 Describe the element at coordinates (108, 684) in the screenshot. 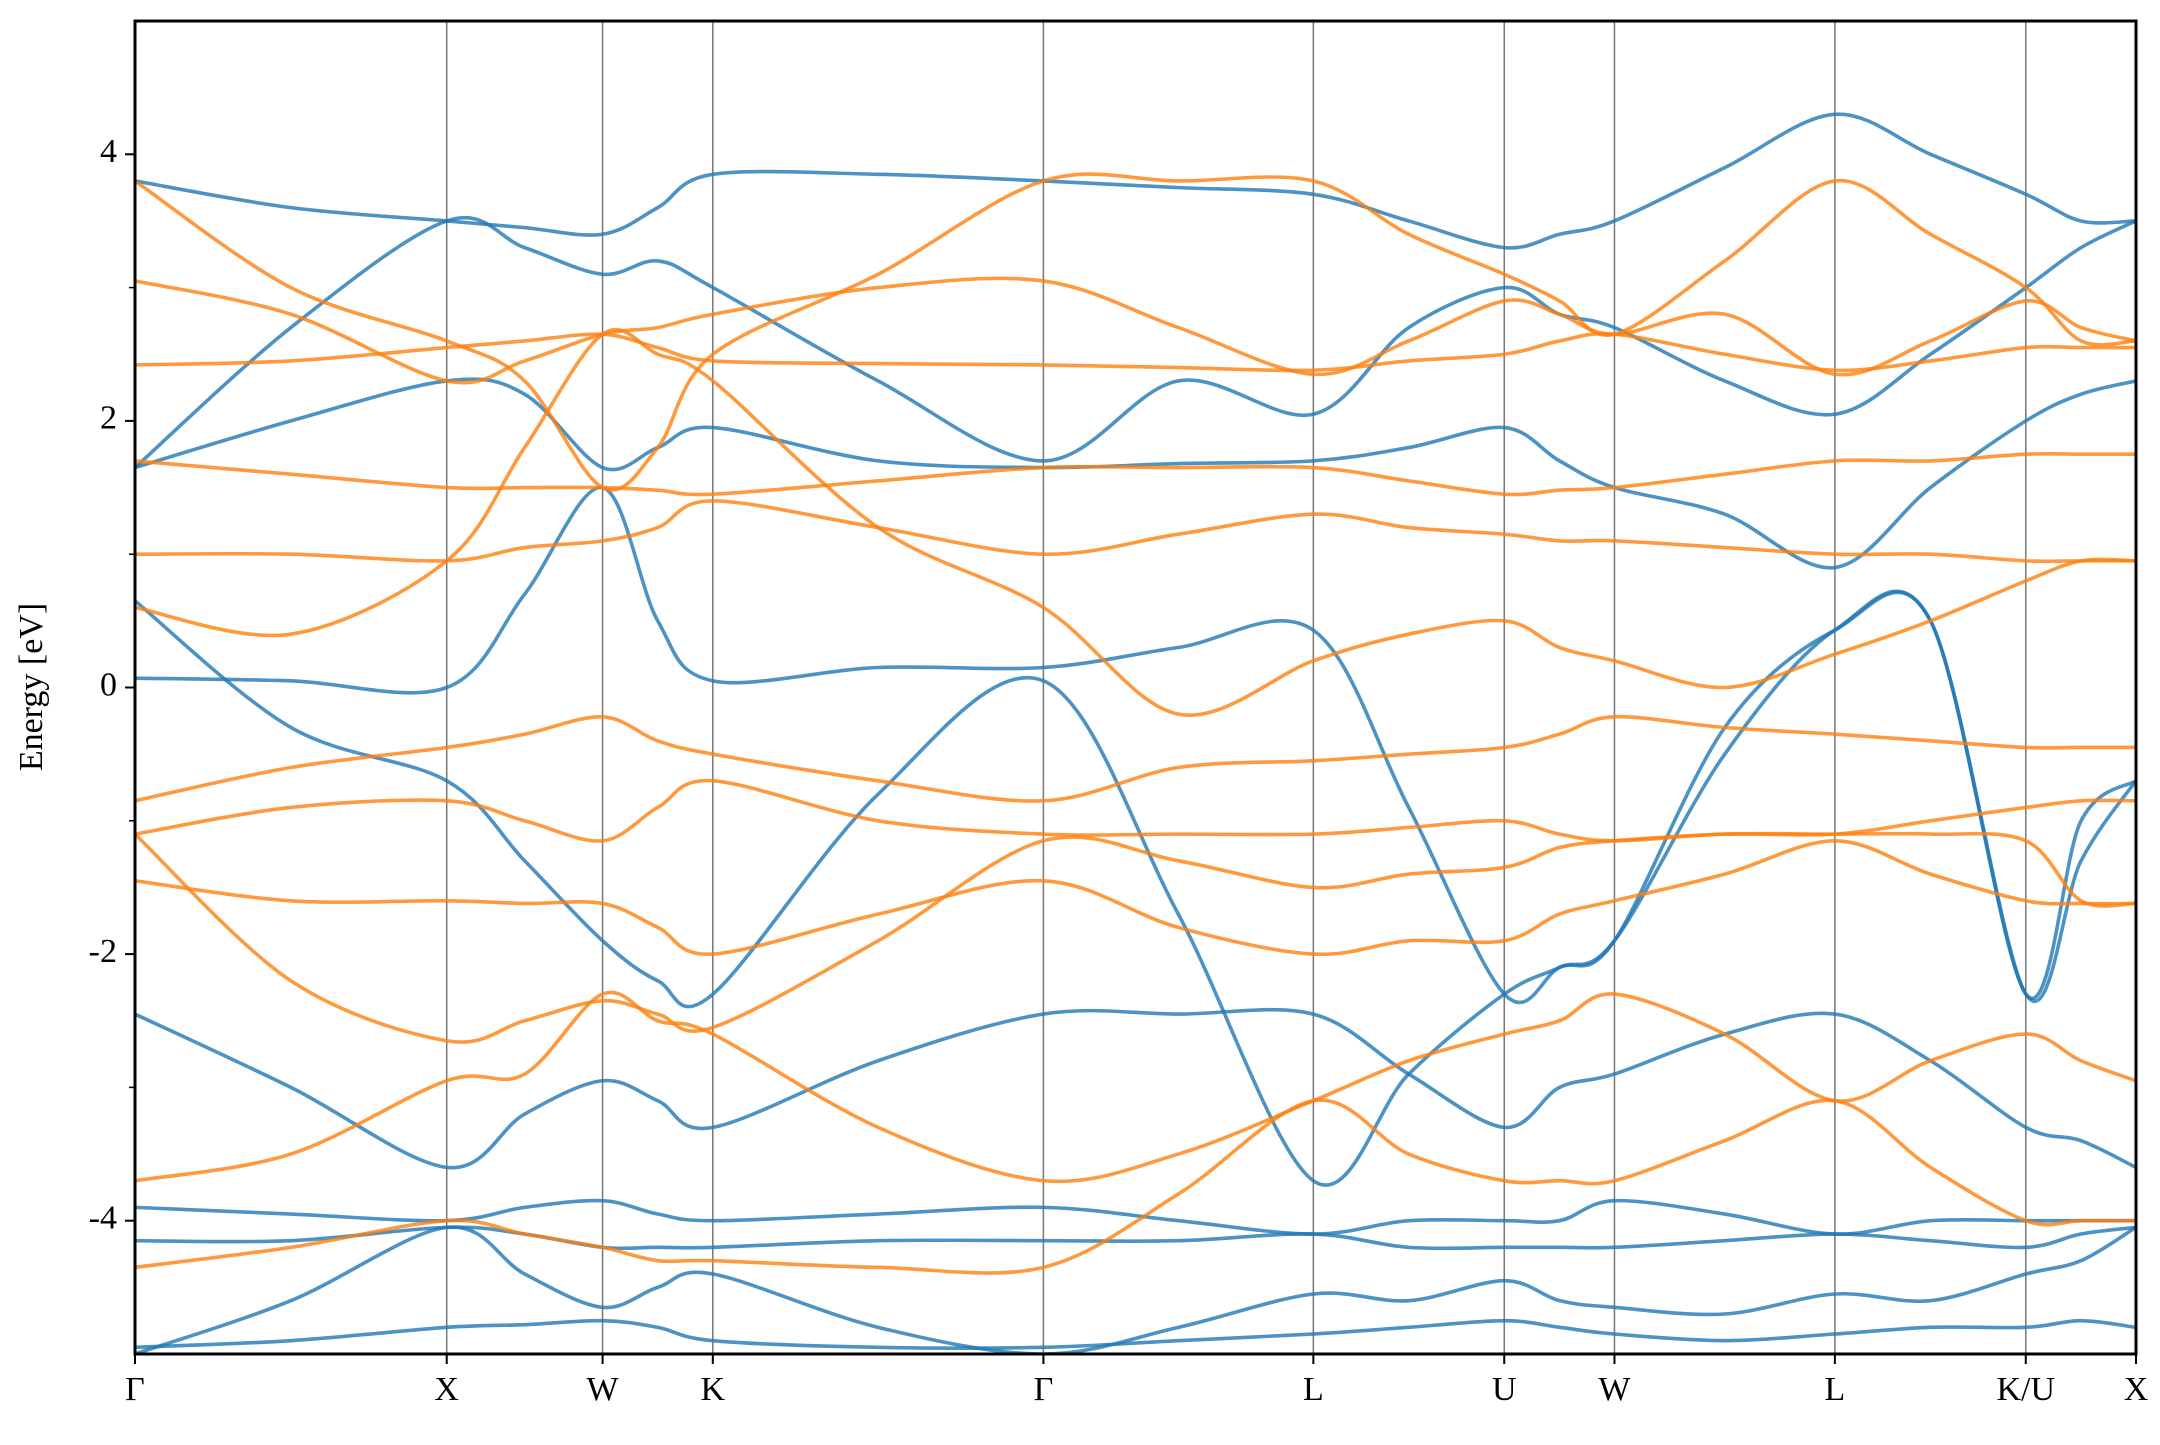

I see `y-tick-label: 0` at that location.